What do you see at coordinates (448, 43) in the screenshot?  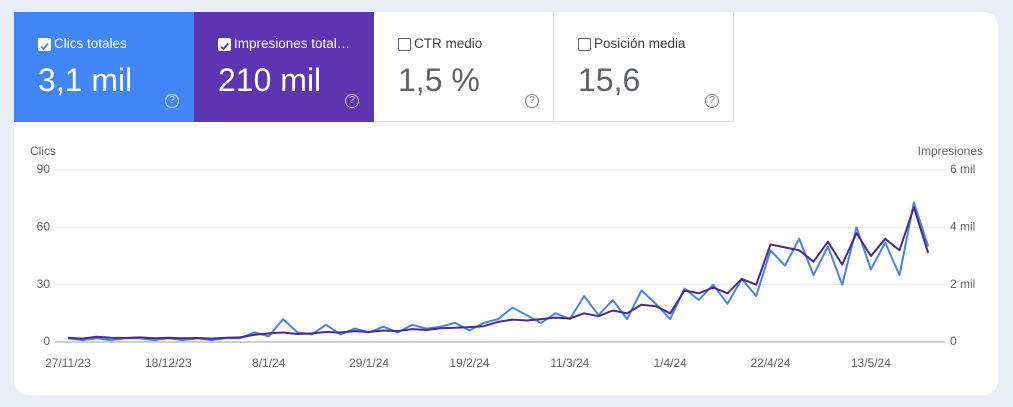 I see `card-label: CTR medio` at bounding box center [448, 43].